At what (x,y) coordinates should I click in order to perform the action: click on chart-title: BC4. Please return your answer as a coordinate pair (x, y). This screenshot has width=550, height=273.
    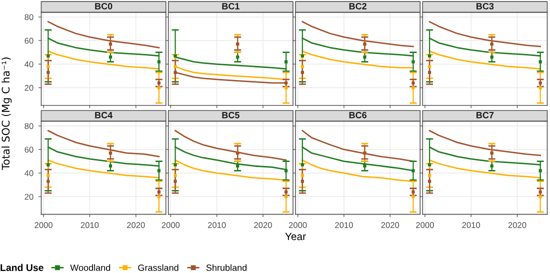
    Looking at the image, I should click on (104, 115).